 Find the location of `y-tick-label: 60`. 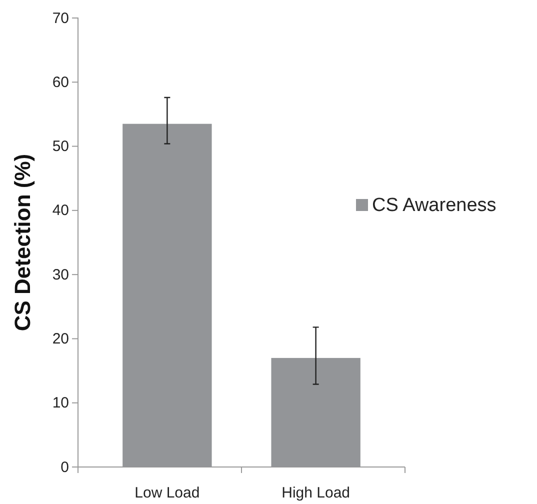

y-tick-label: 60 is located at coordinates (60, 82).